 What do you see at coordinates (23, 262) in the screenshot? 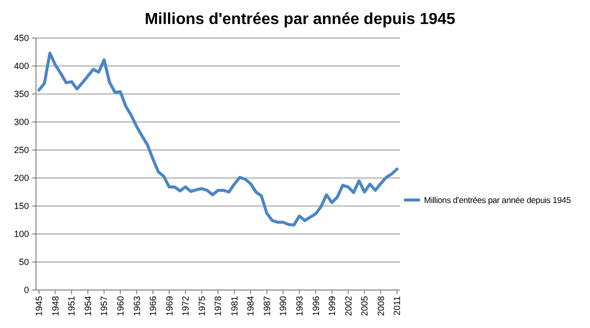
I see `y-tick-label: 50` at bounding box center [23, 262].